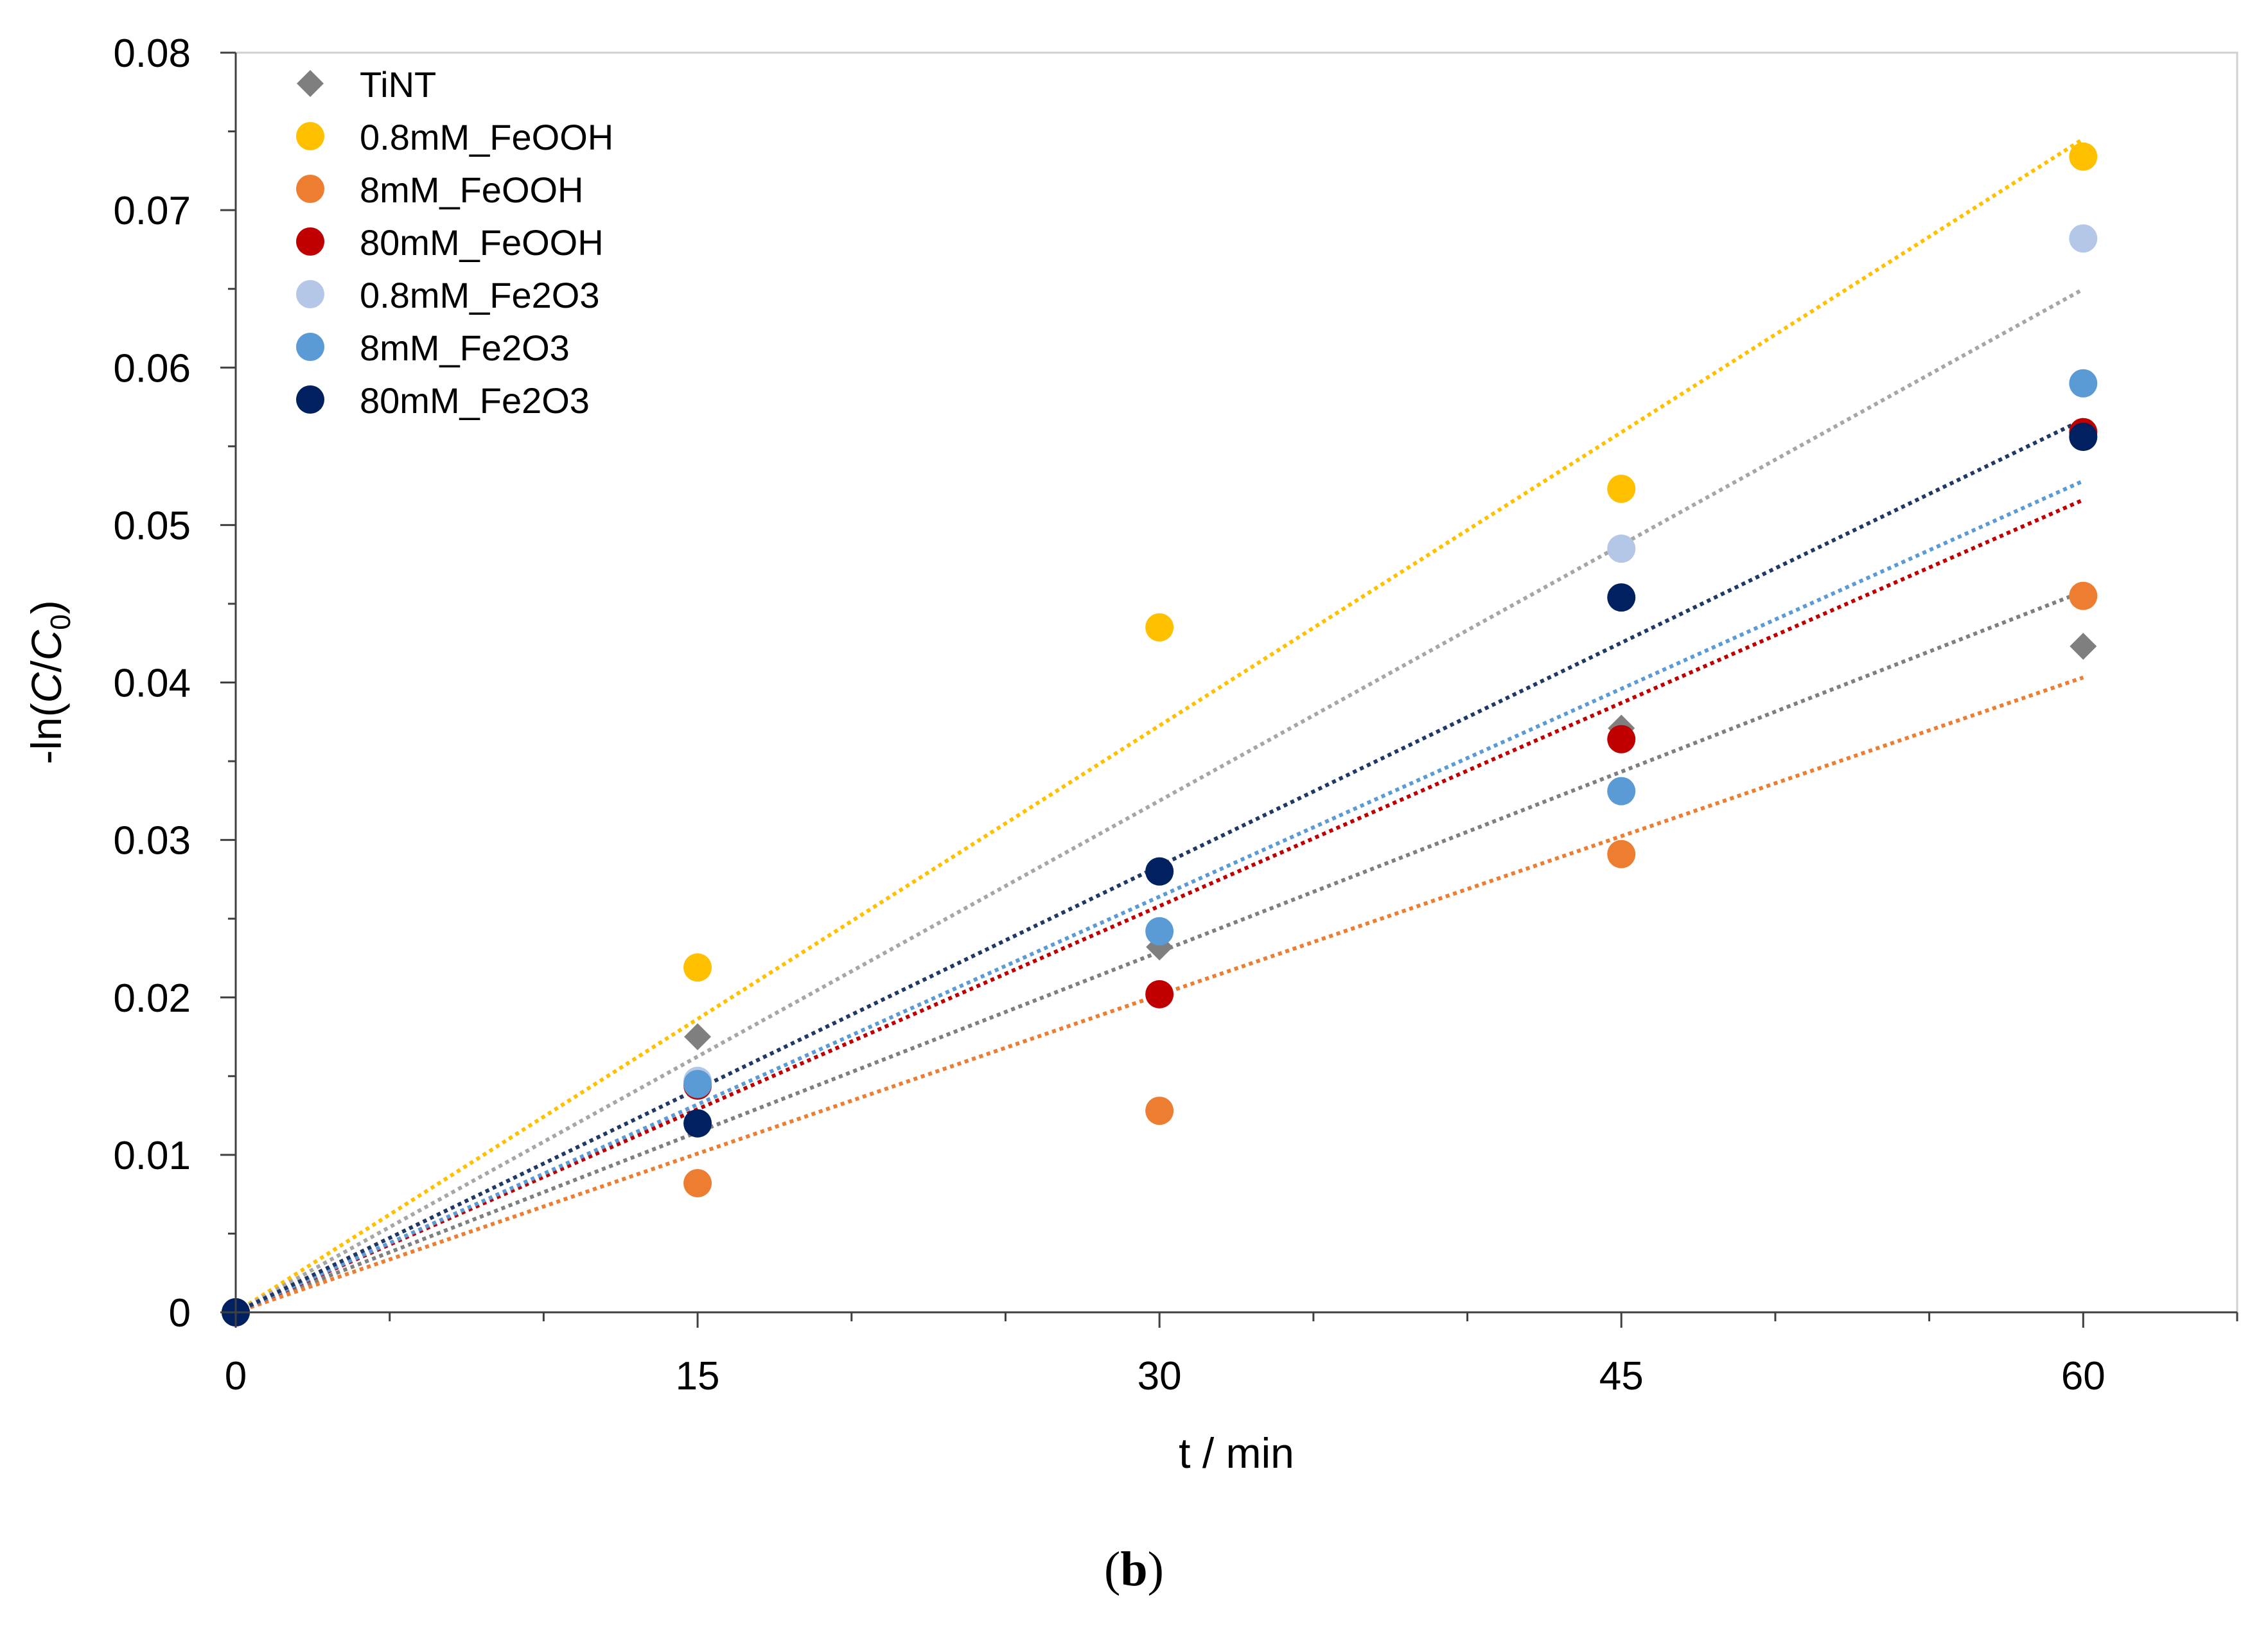 Image resolution: width=2268 pixels, height=1629 pixels. What do you see at coordinates (465, 348) in the screenshot?
I see `legend-label-8mm-fe2o3: 8mM_Fe2O3` at bounding box center [465, 348].